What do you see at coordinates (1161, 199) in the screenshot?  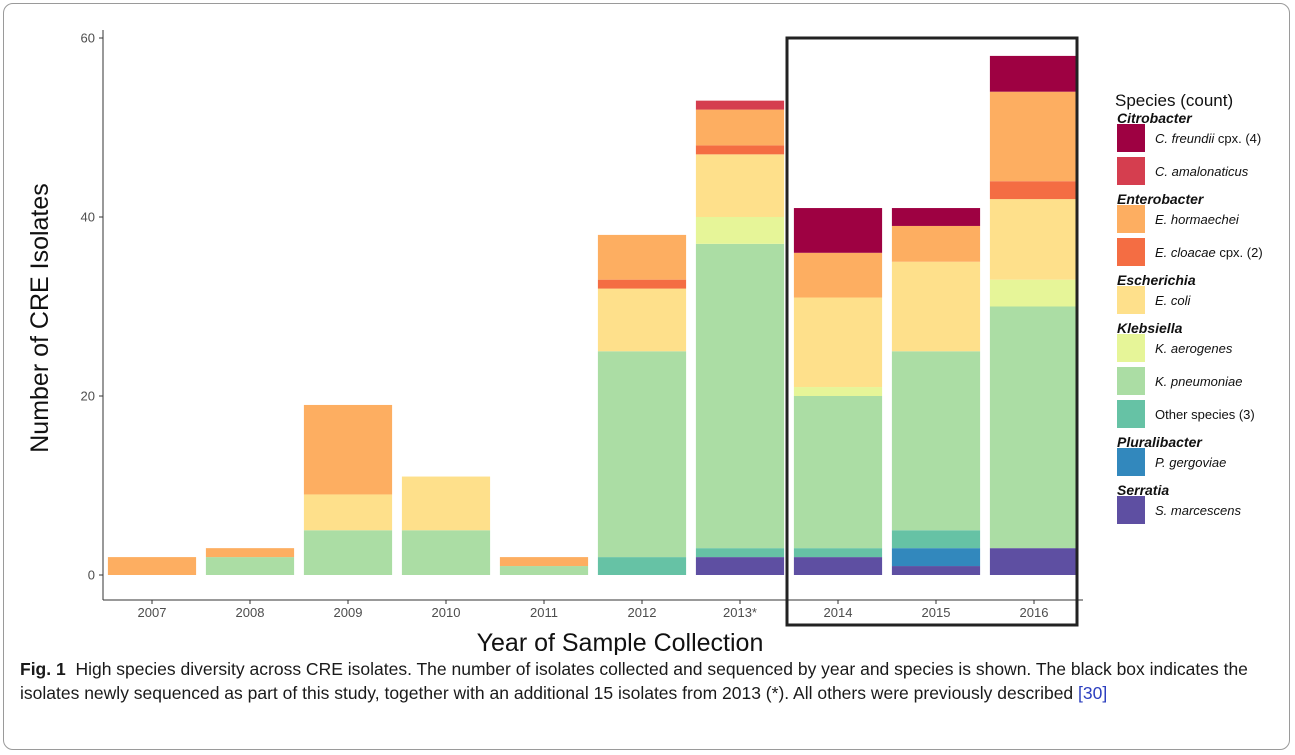 I see `legend-genus-heading: Enterobacter` at bounding box center [1161, 199].